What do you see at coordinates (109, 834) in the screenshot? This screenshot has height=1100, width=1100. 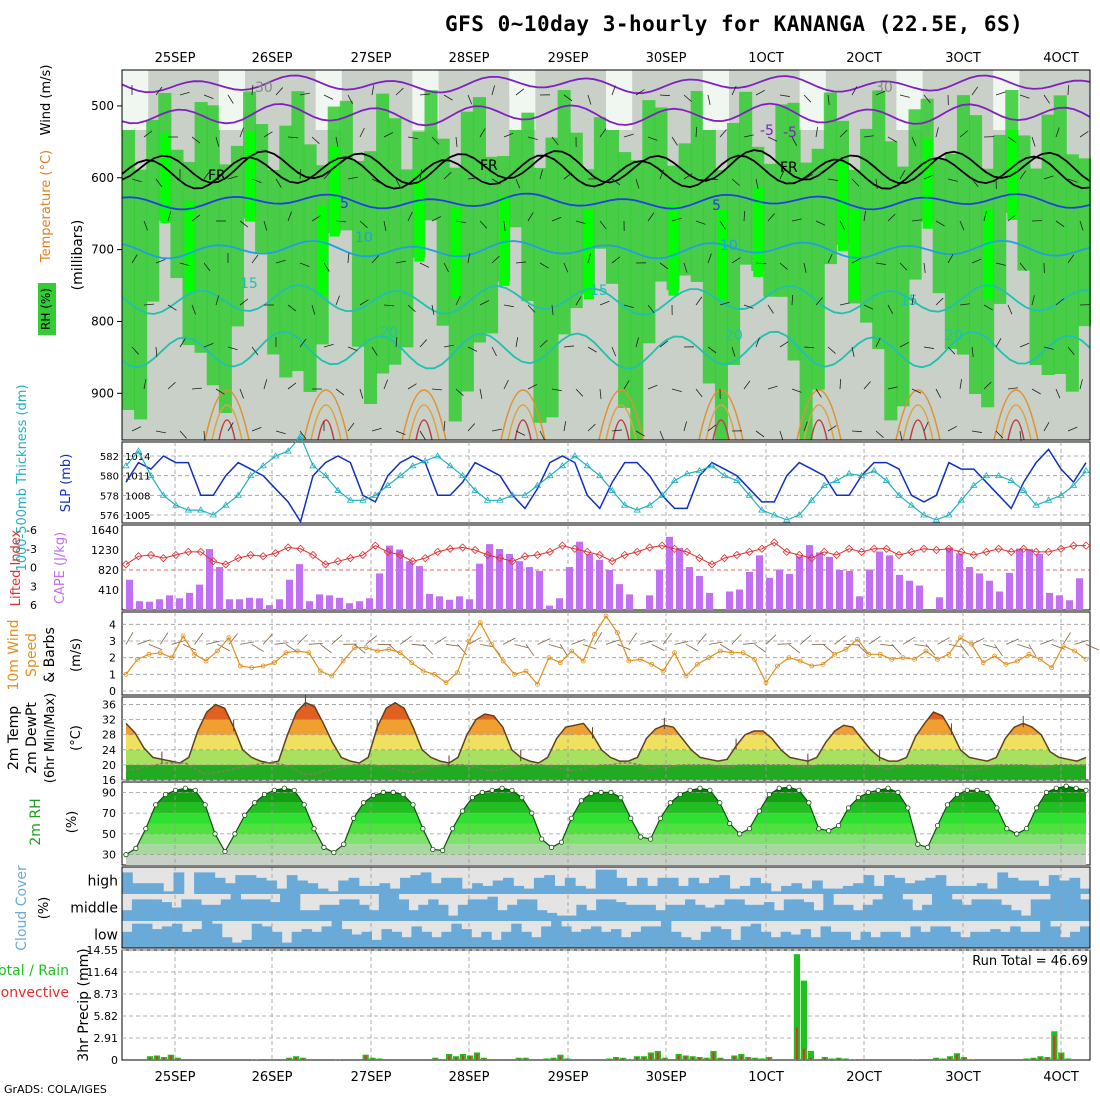 I see `rh-tick-label: 50` at bounding box center [109, 834].